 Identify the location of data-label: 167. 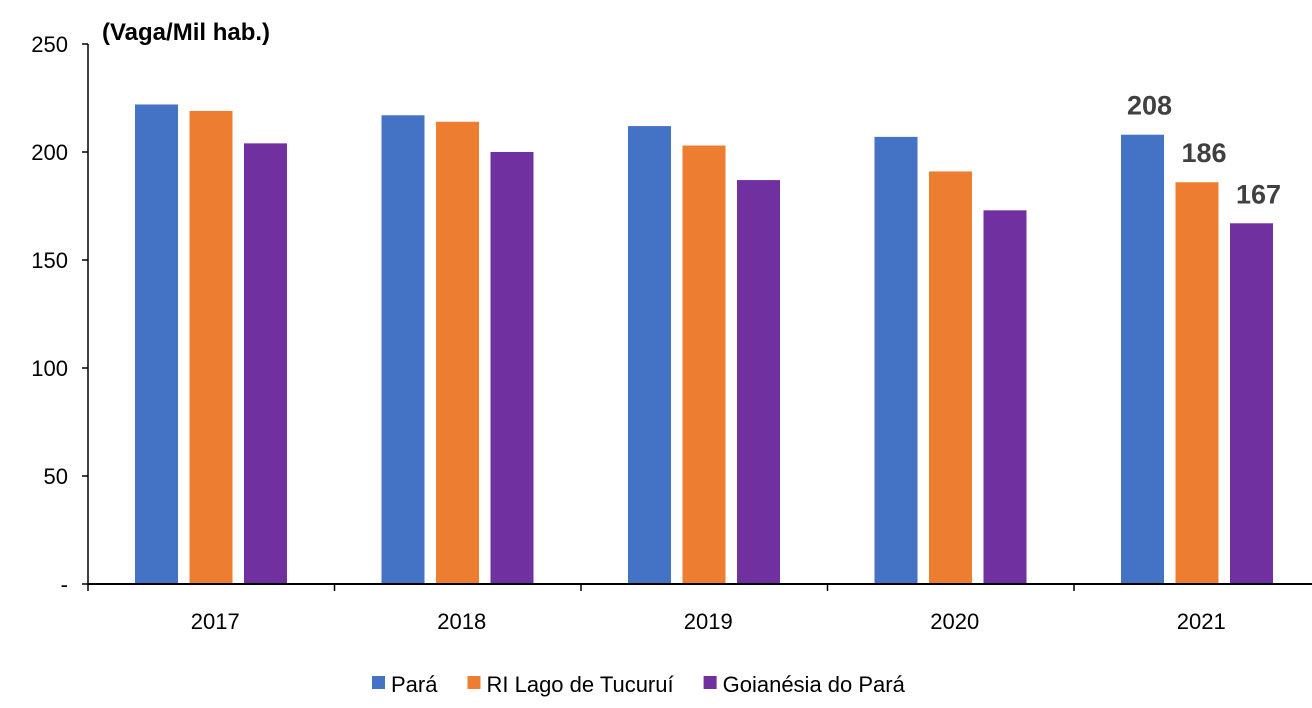
(1258, 194).